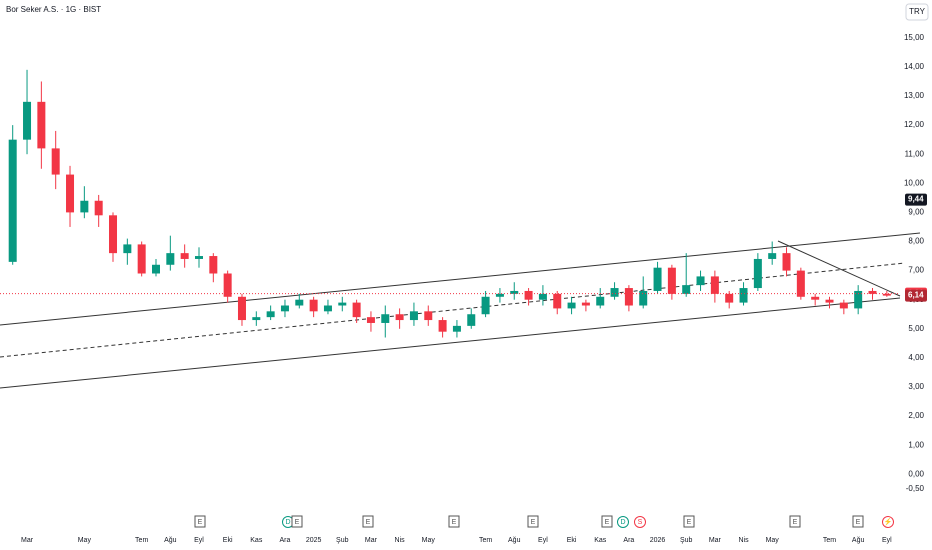 This screenshot has height=550, width=932. Describe the element at coordinates (914, 66) in the screenshot. I see `y-tick-label: 14,00` at that location.